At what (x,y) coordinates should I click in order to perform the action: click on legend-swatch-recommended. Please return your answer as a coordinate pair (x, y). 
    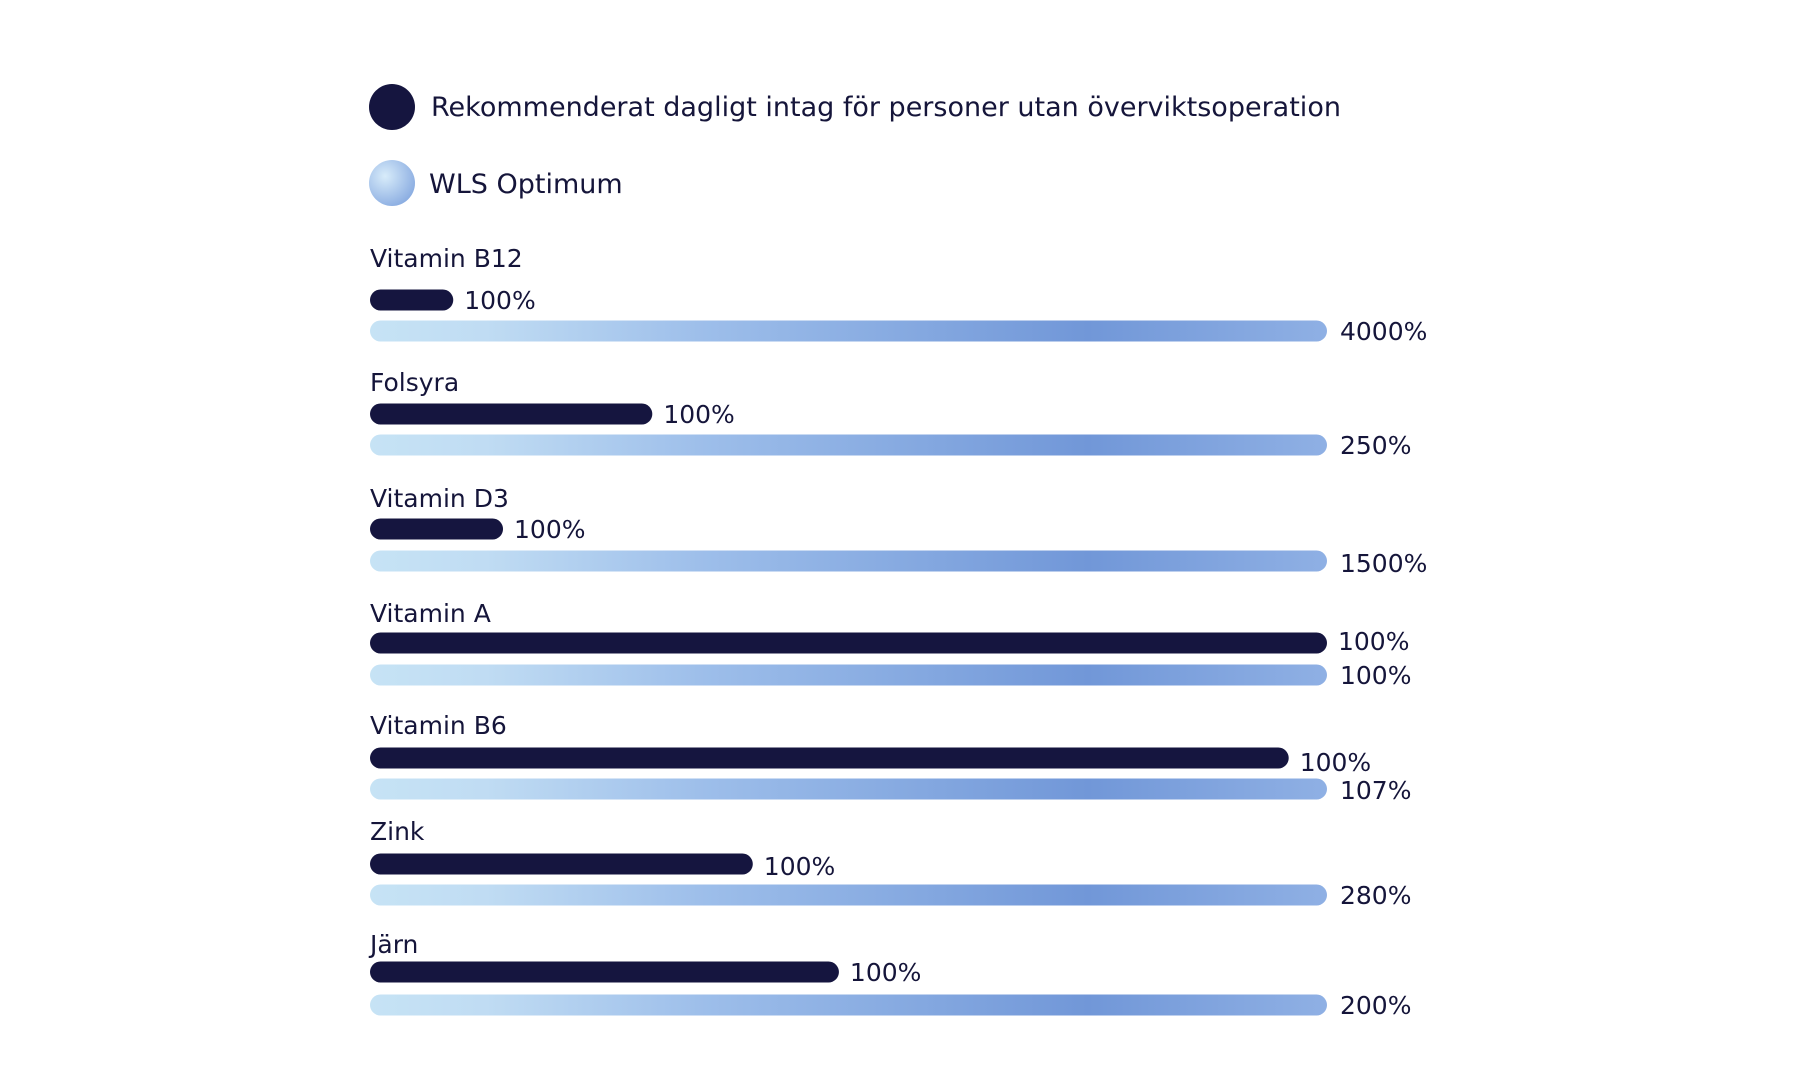
    Looking at the image, I should click on (392, 107).